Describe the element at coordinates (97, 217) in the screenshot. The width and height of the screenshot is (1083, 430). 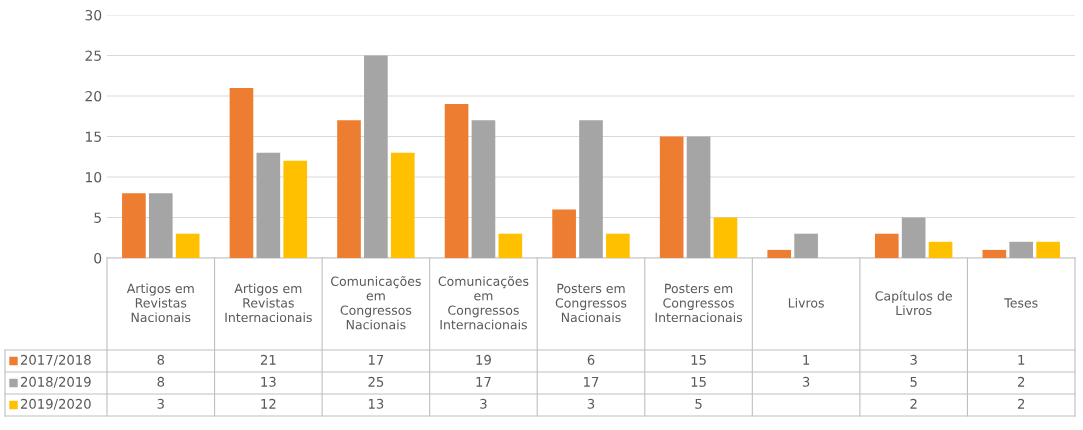
I see `y-tick-label: 5` at that location.